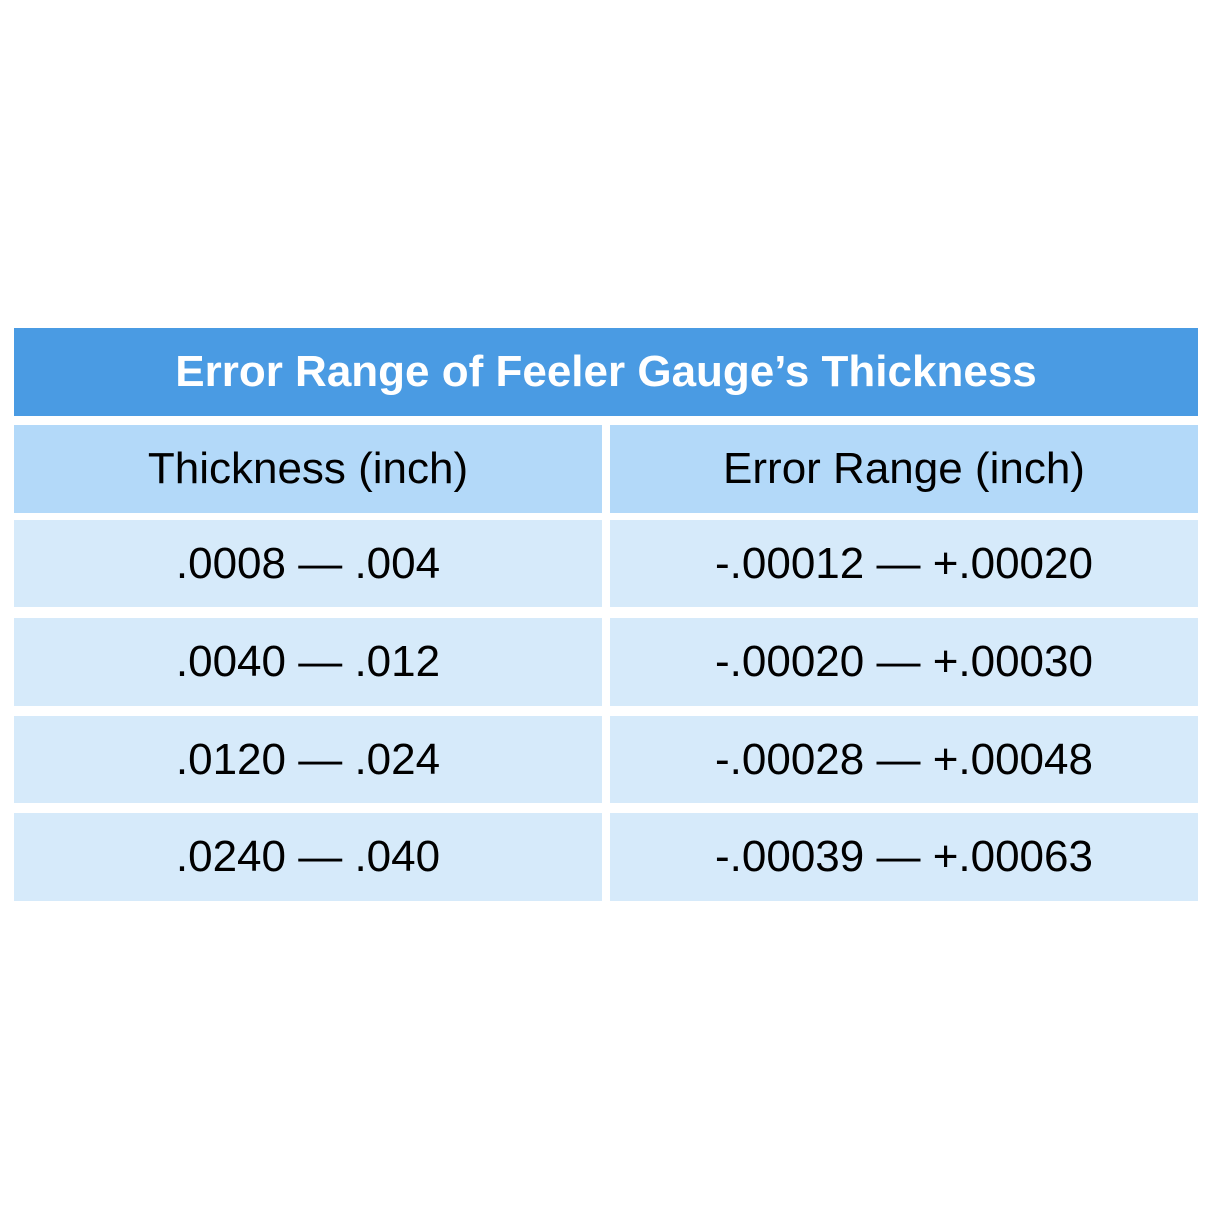  I want to click on table-cell-error-range: -.00012 — +.00020, so click(904, 563).